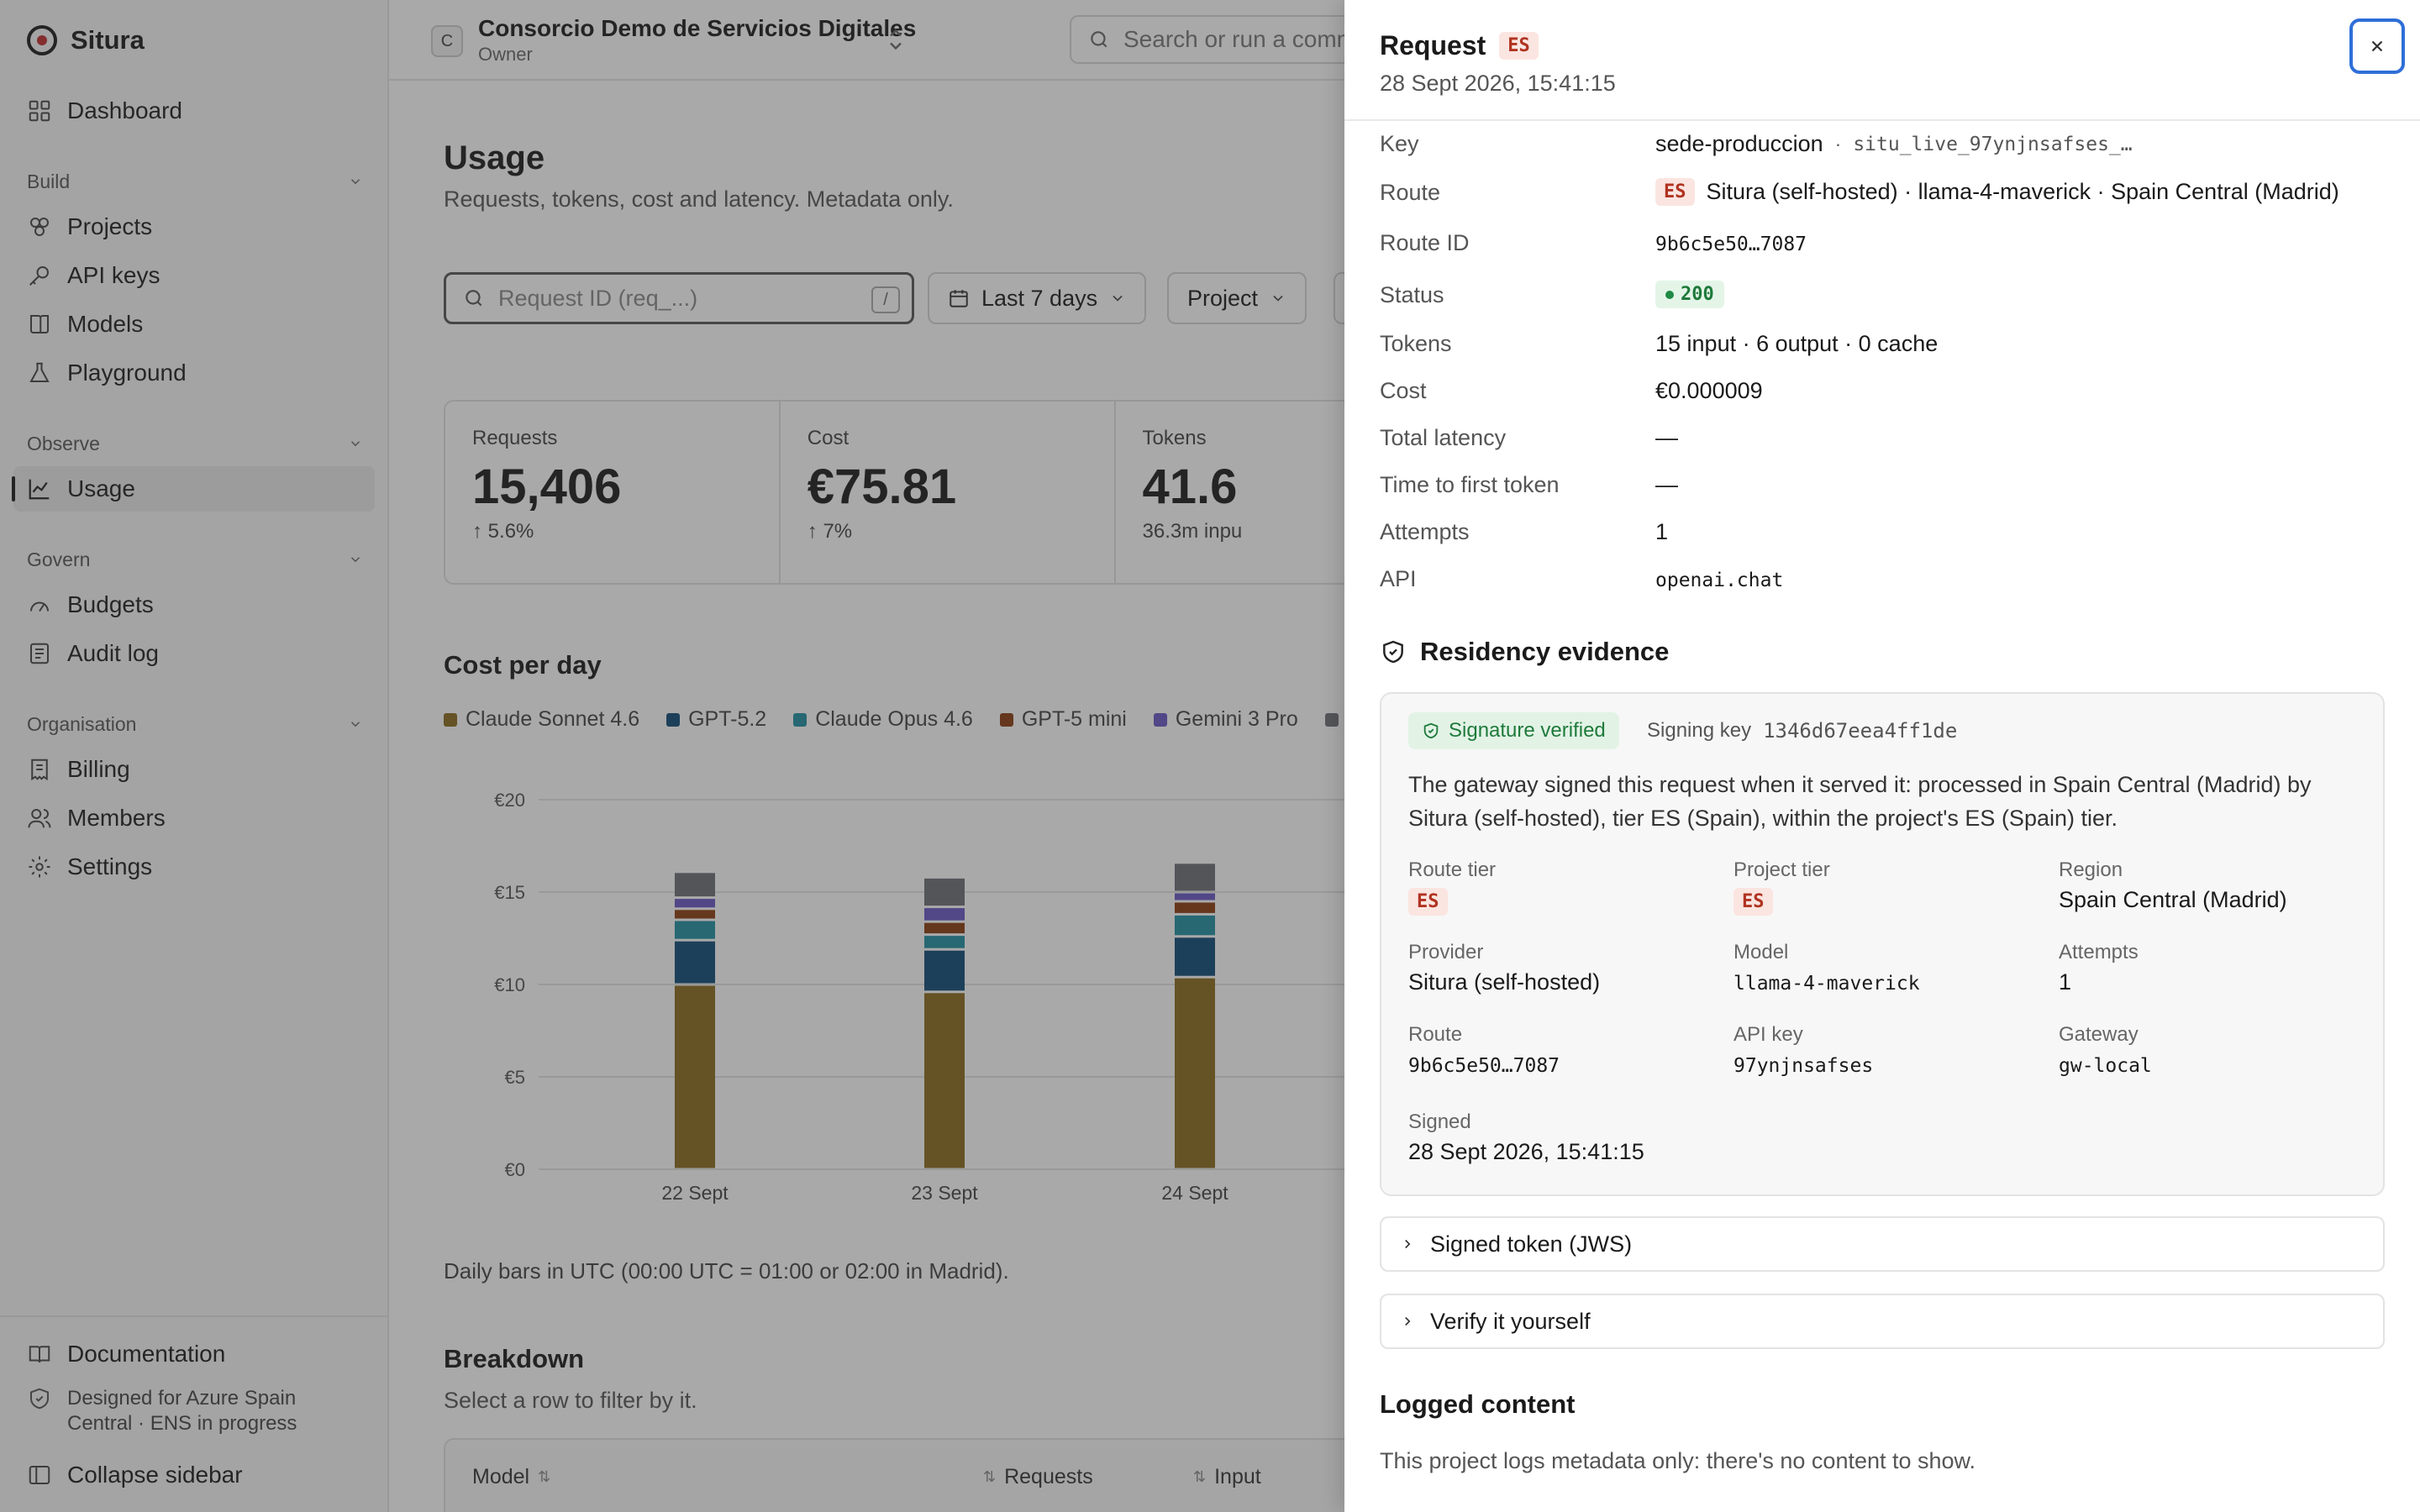 Image resolution: width=2420 pixels, height=1512 pixels. What do you see at coordinates (194, 867) in the screenshot?
I see `sidebar-item-settings: Settings` at bounding box center [194, 867].